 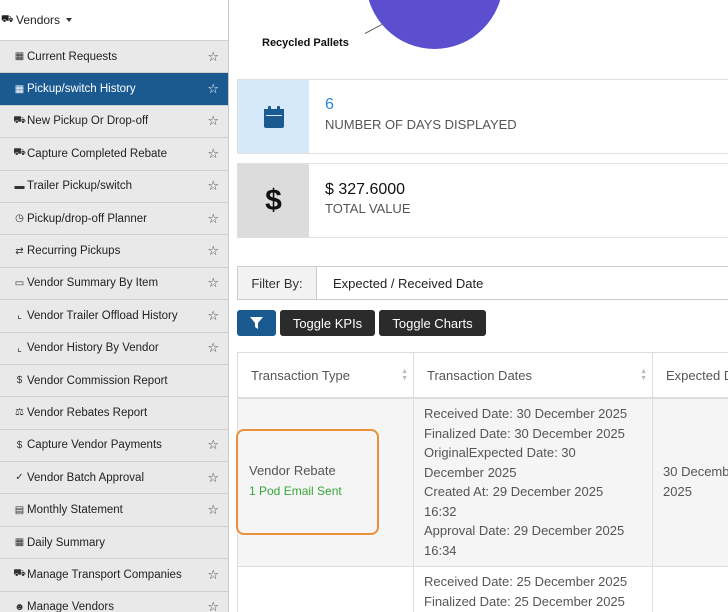 What do you see at coordinates (114, 601) in the screenshot?
I see `sidebar-item-manage-vendors: ☻ Manage Vendors ☆` at bounding box center [114, 601].